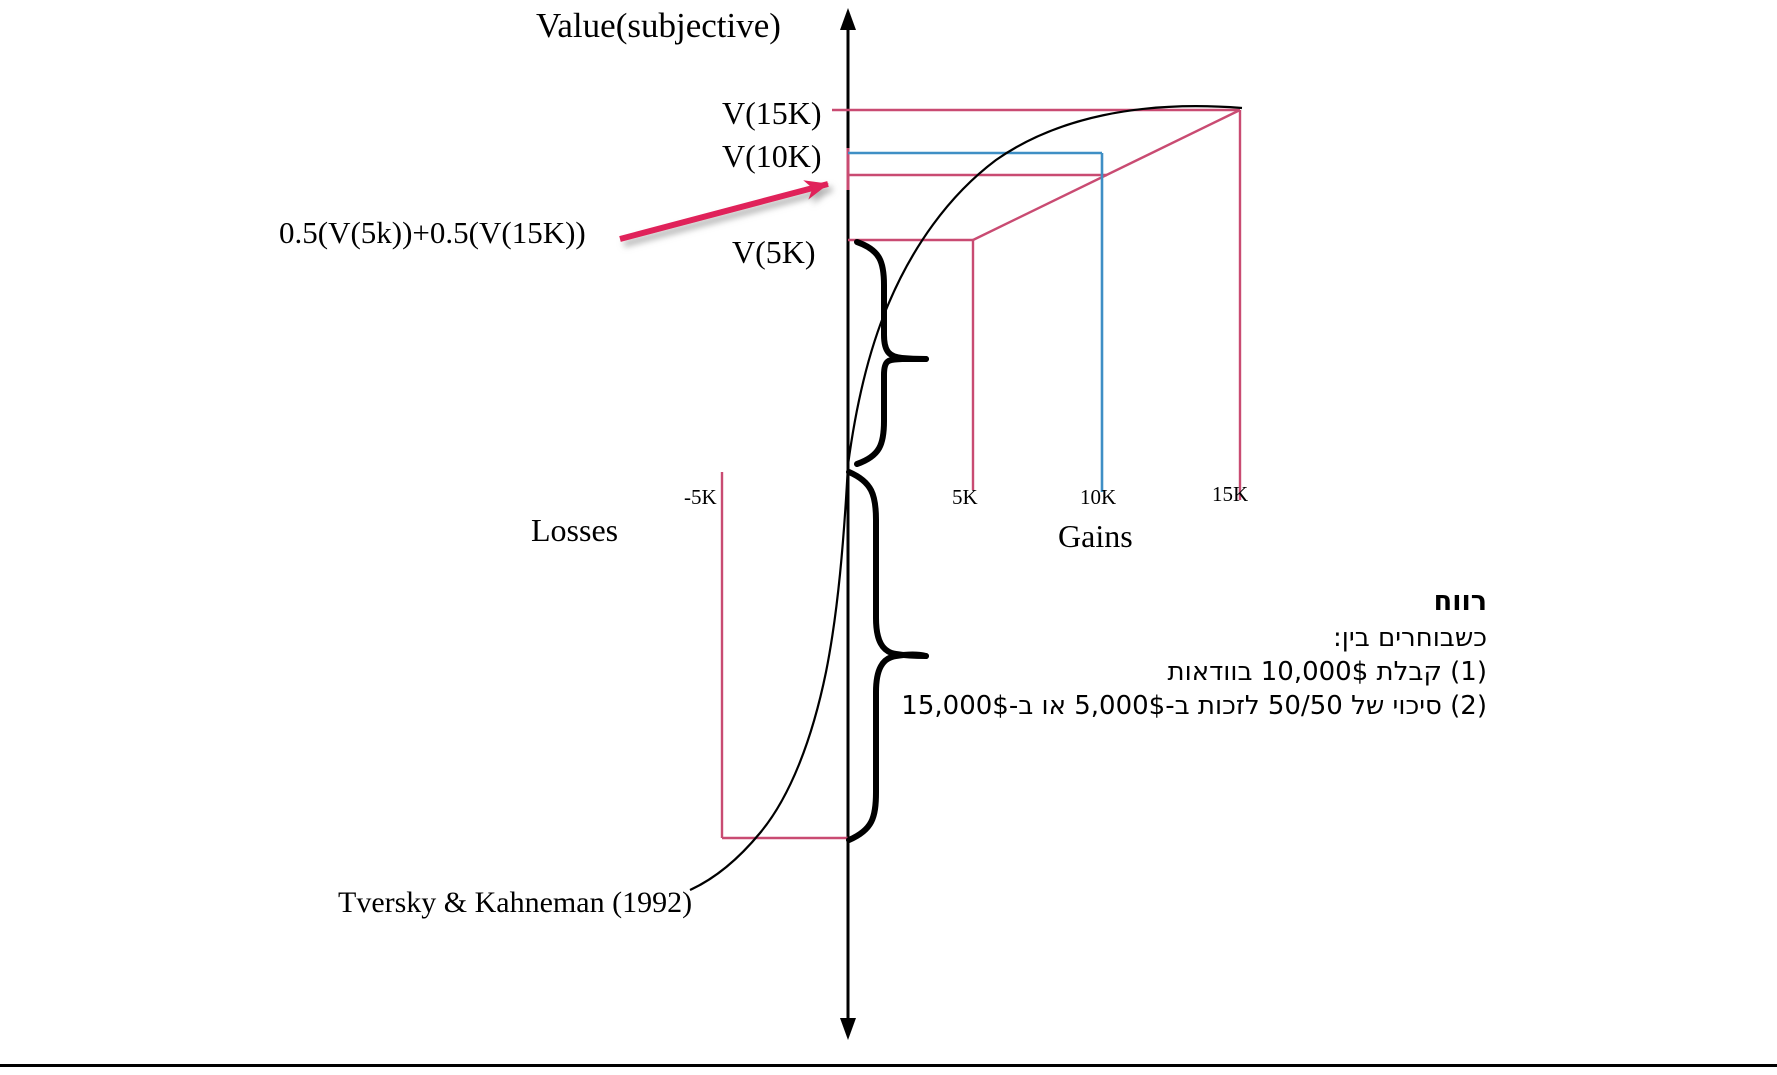 The height and width of the screenshot is (1075, 1777). What do you see at coordinates (887, 656) in the screenshot?
I see `loss-brace` at bounding box center [887, 656].